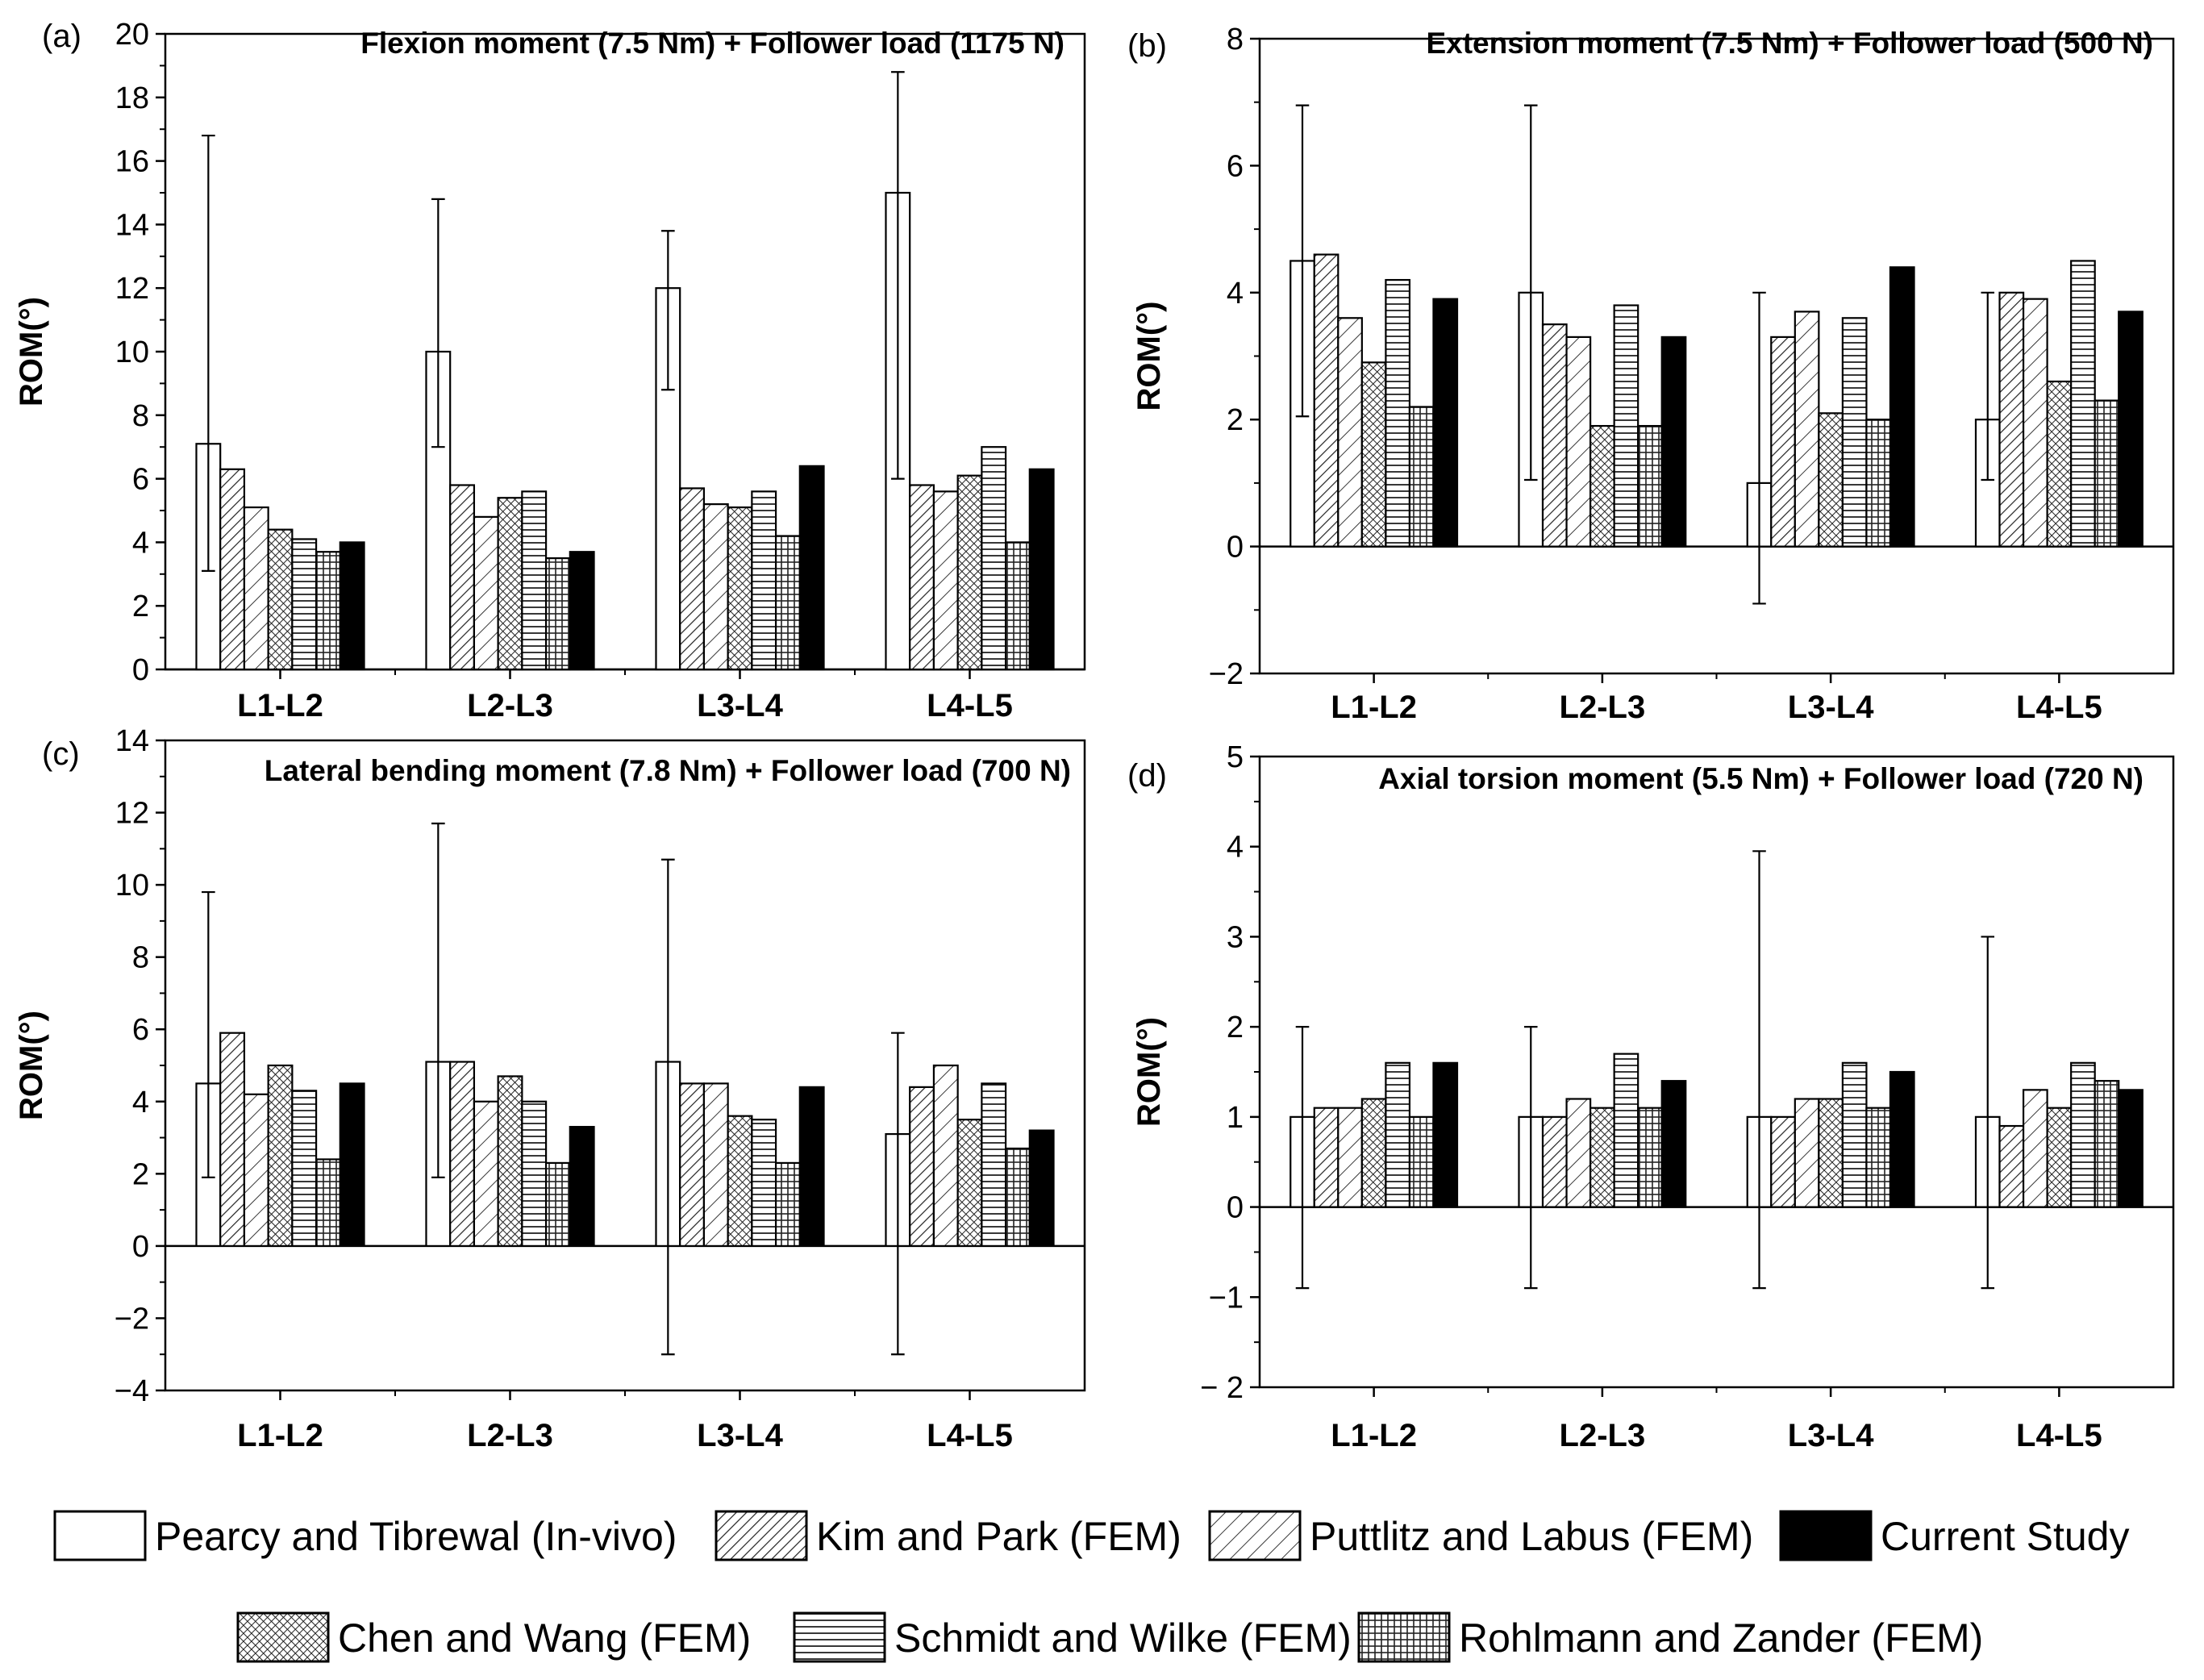 The height and width of the screenshot is (1680, 2204). Describe the element at coordinates (761, 1536) in the screenshot. I see `legend-swatch-hatch-dense` at that location.